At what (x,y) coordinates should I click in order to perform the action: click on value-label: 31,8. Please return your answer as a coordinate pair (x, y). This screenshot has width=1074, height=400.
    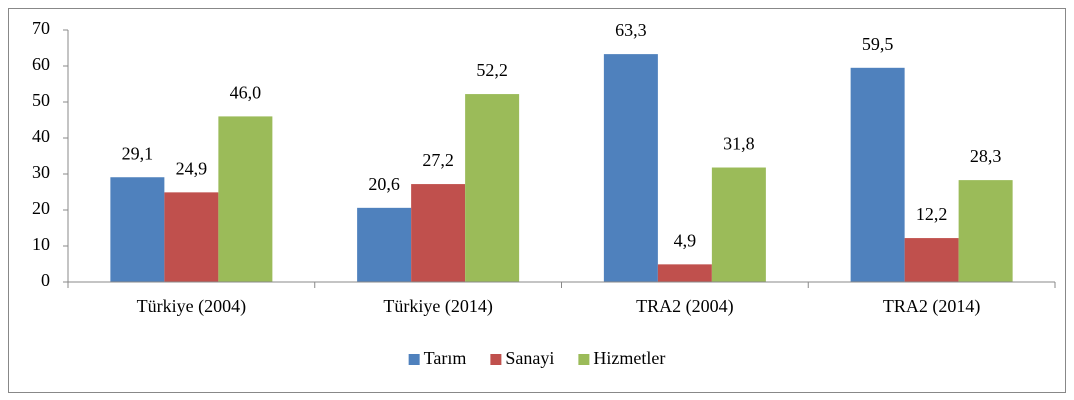
    Looking at the image, I should click on (739, 144).